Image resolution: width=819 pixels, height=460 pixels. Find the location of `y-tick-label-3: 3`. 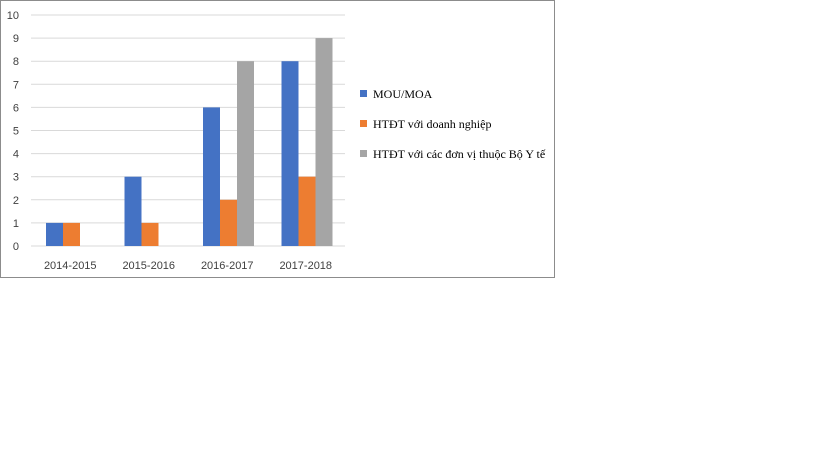

y-tick-label-3: 3 is located at coordinates (16, 178).